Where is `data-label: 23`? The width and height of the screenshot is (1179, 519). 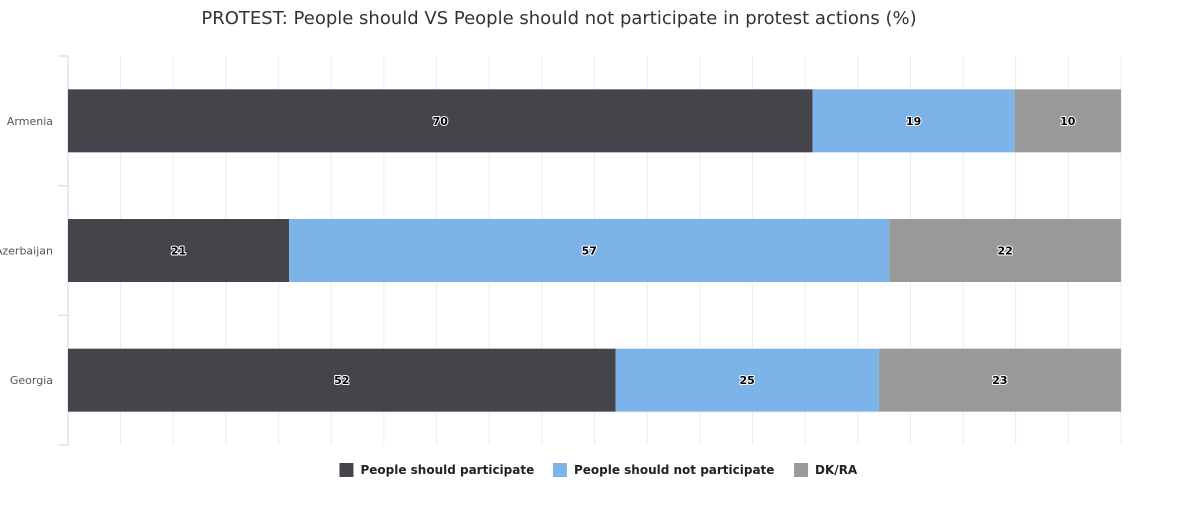
data-label: 23 is located at coordinates (999, 380).